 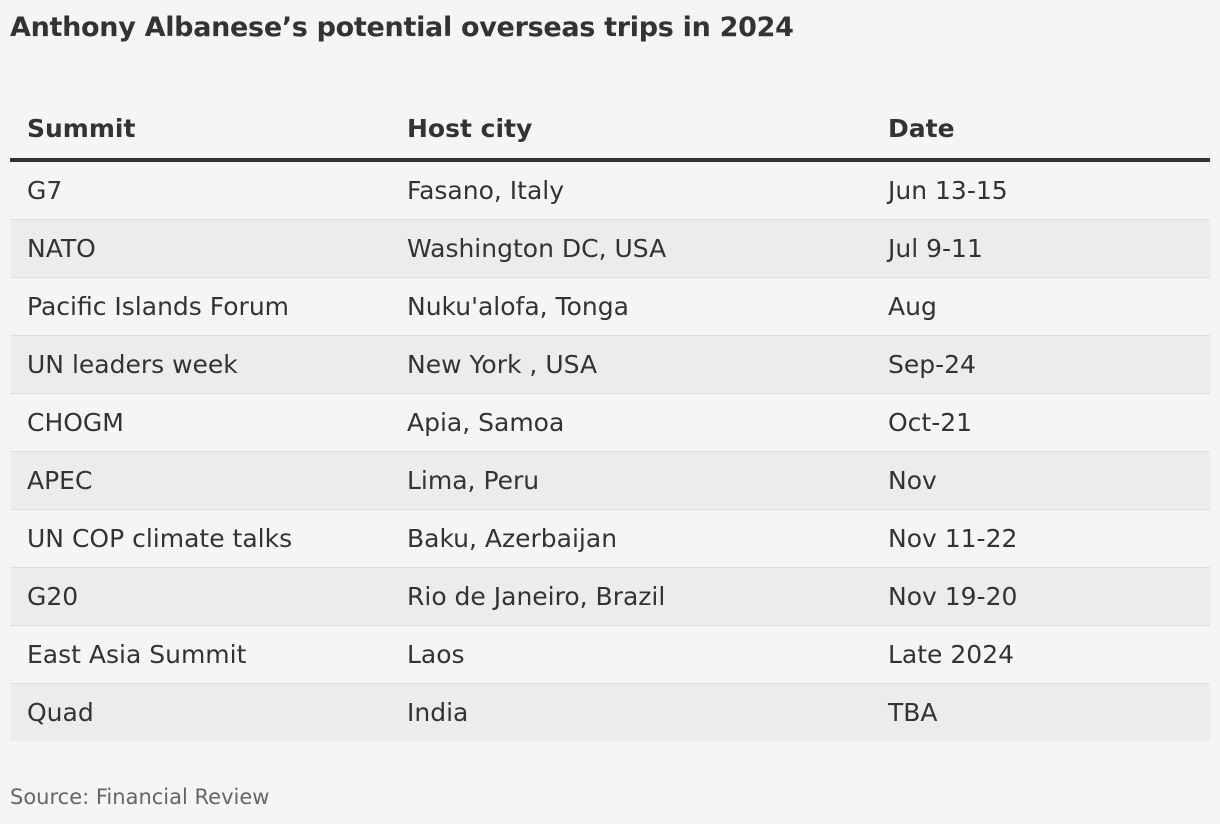 I want to click on table-cell: NATO, so click(x=200, y=248).